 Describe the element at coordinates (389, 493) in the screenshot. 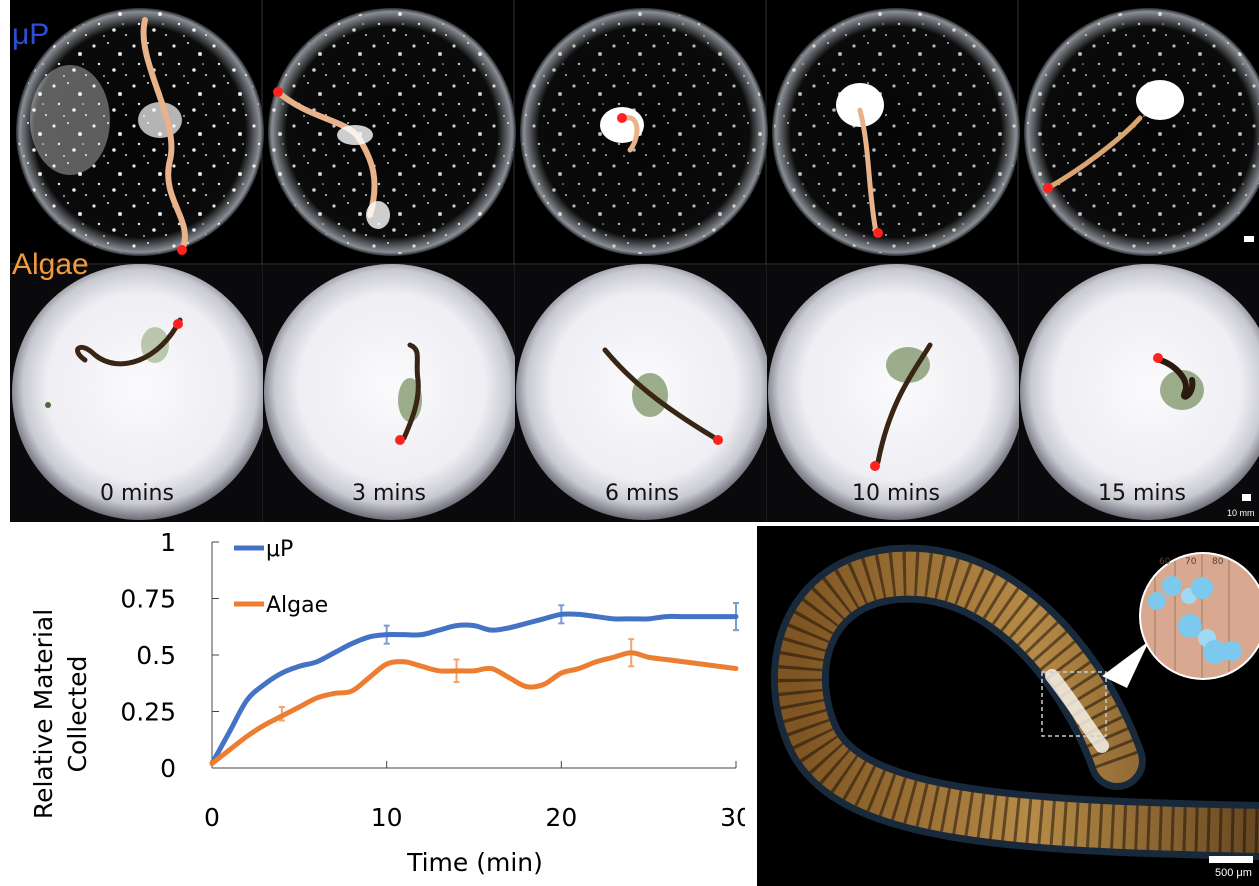

I see `time-label-3: 3 mins` at that location.